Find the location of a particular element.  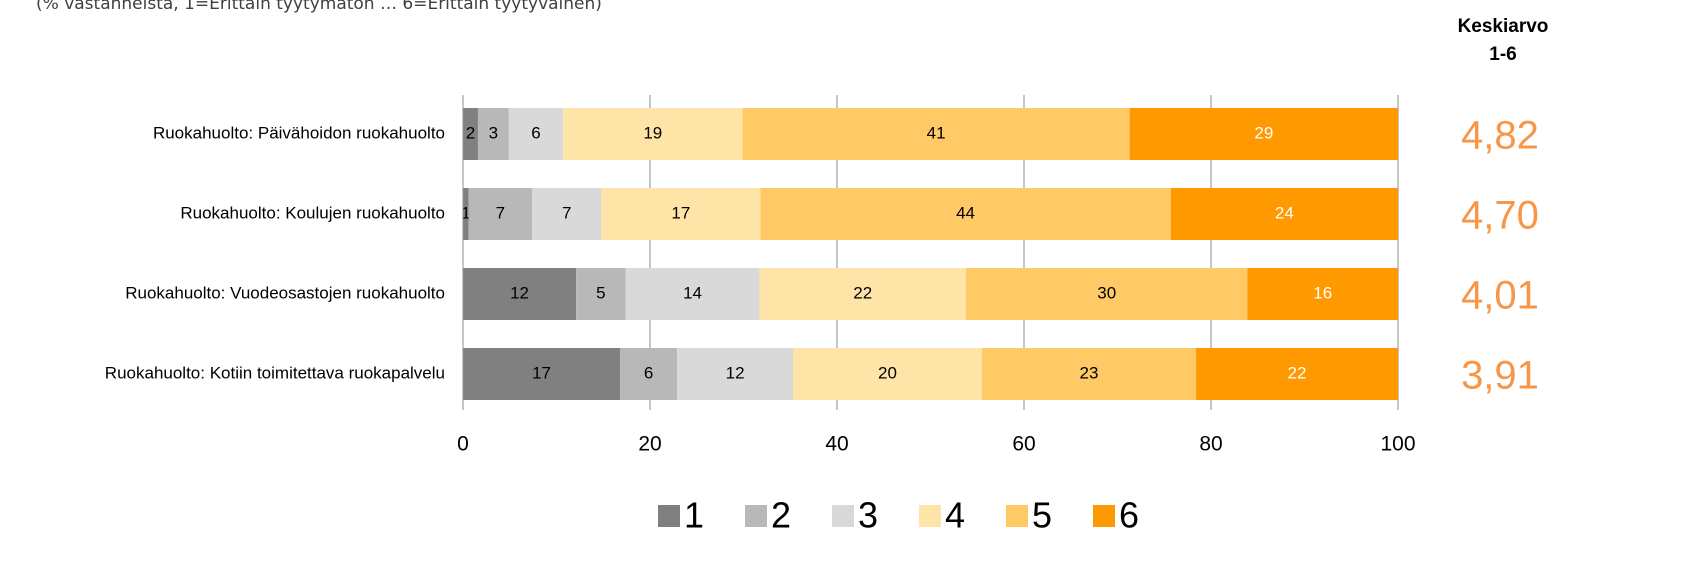

data-label: 23 is located at coordinates (1089, 372).